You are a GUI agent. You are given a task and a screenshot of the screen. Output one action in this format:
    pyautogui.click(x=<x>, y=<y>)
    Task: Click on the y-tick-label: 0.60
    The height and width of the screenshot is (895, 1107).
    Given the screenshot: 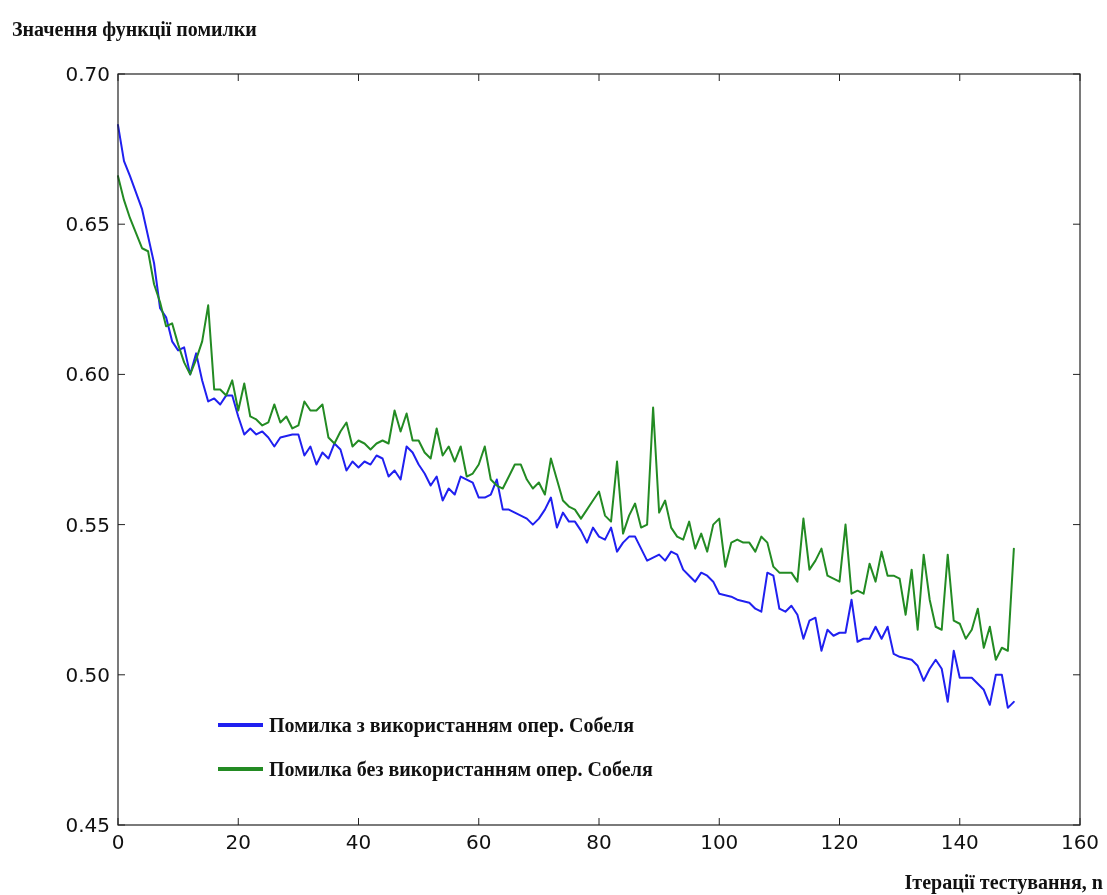 What is the action you would take?
    pyautogui.click(x=87, y=374)
    